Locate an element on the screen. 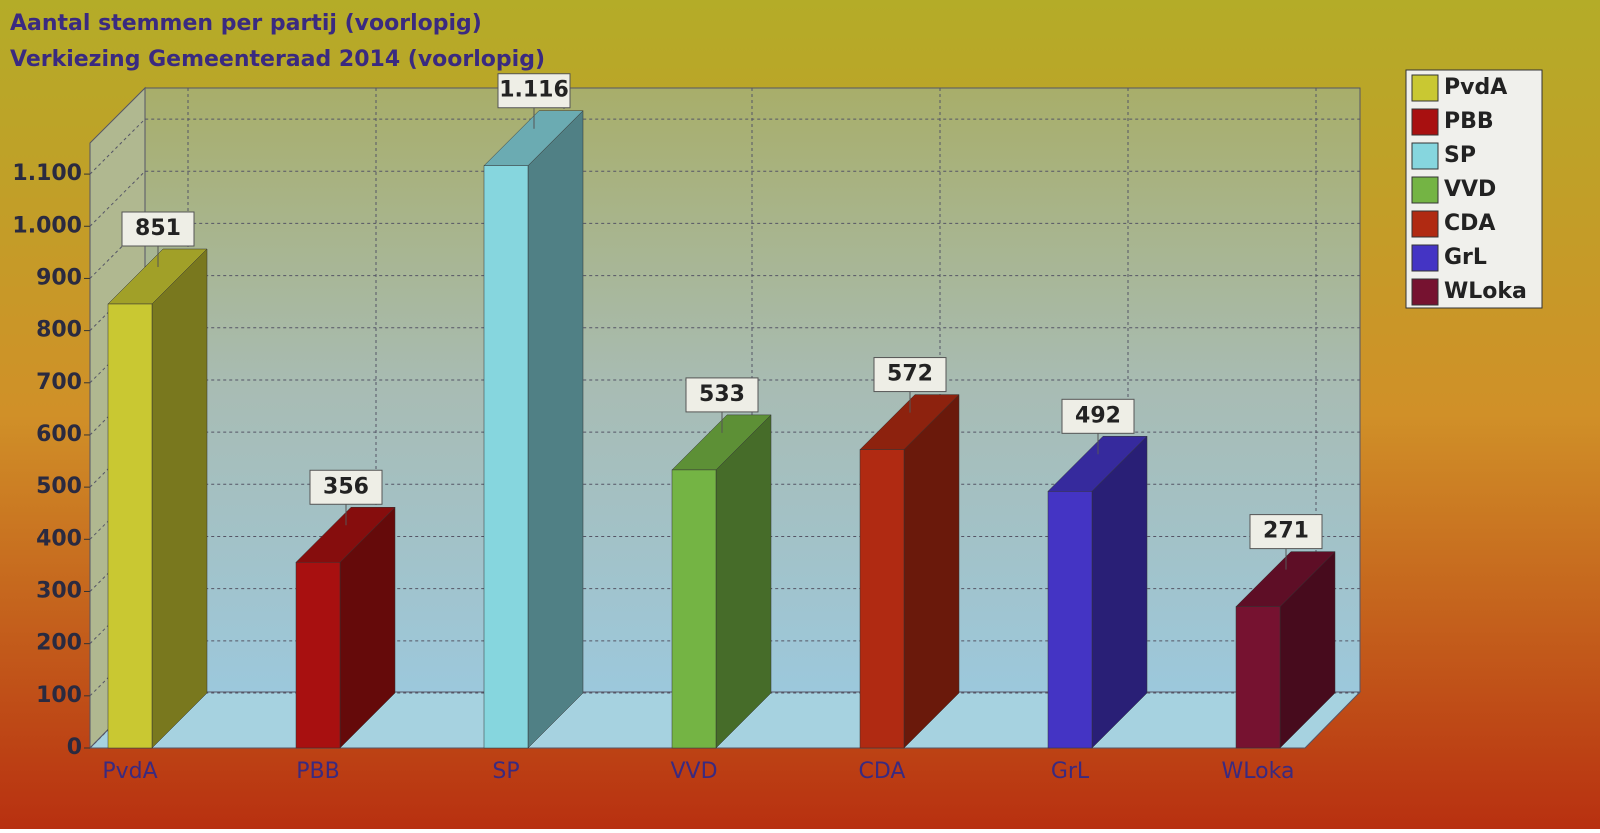  y-tick-label: 100 is located at coordinates (59, 695).